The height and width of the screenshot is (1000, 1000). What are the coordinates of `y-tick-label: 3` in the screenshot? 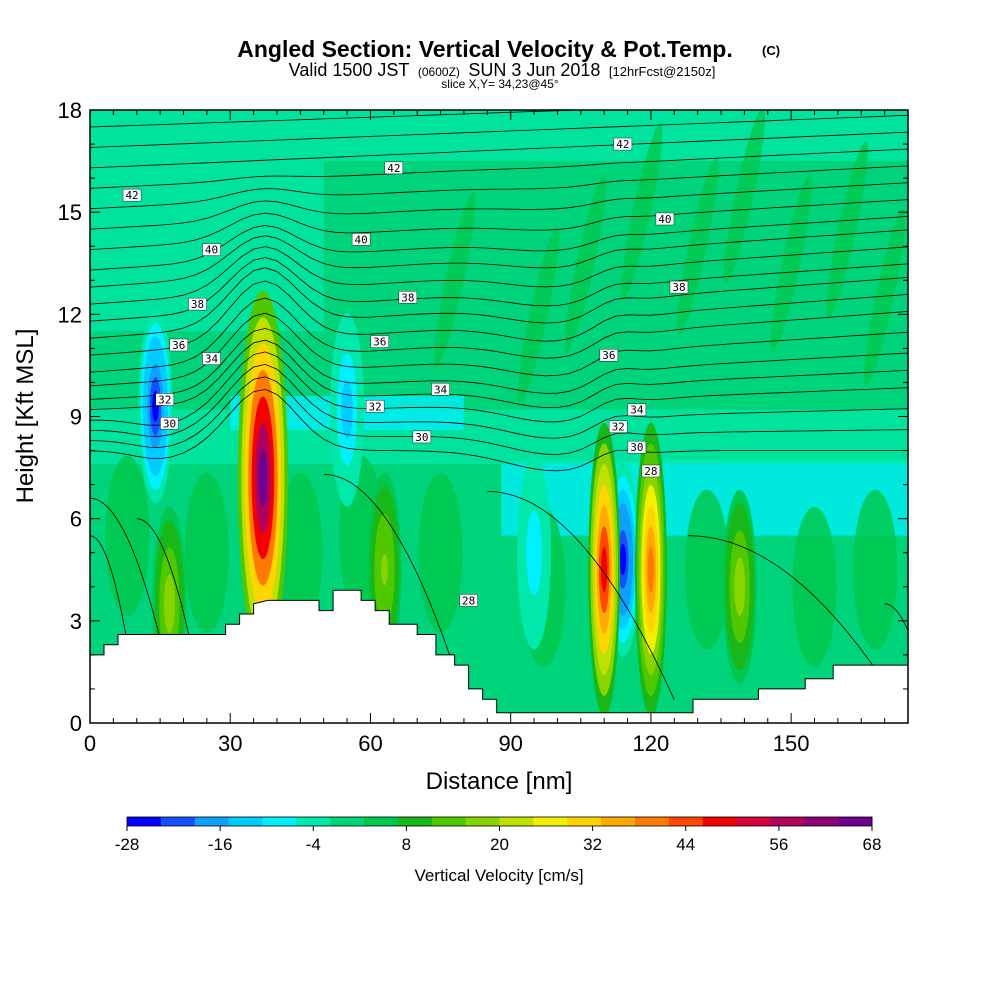 It's located at (76, 621).